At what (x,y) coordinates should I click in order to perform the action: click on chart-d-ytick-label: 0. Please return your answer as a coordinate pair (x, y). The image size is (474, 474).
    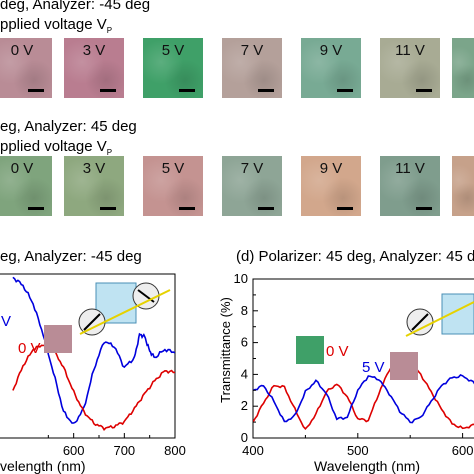
    Looking at the image, I should click on (244, 437).